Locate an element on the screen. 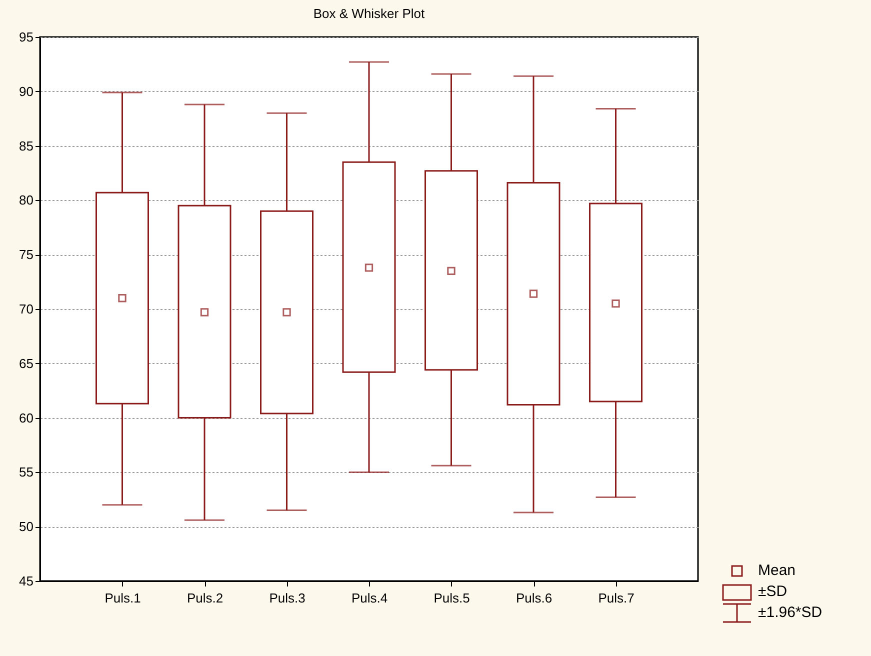 Image resolution: width=871 pixels, height=656 pixels. y-tick-label: 95 is located at coordinates (26, 37).